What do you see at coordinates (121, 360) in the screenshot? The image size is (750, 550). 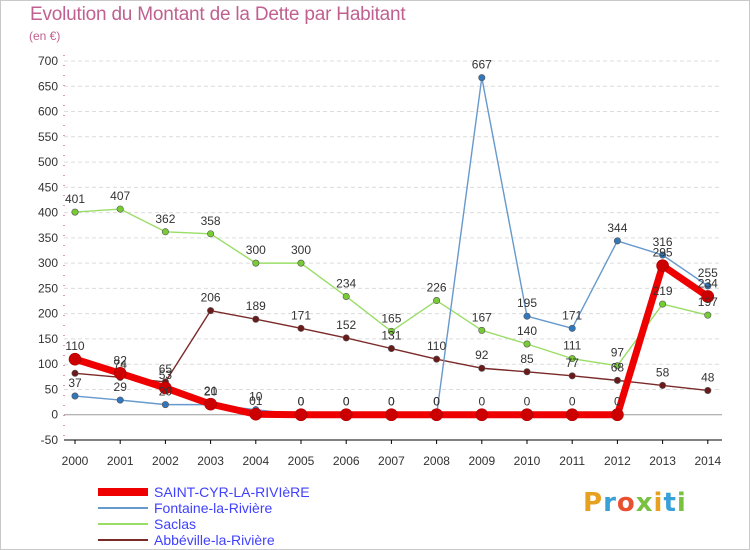 I see `data-label: 82` at bounding box center [121, 360].